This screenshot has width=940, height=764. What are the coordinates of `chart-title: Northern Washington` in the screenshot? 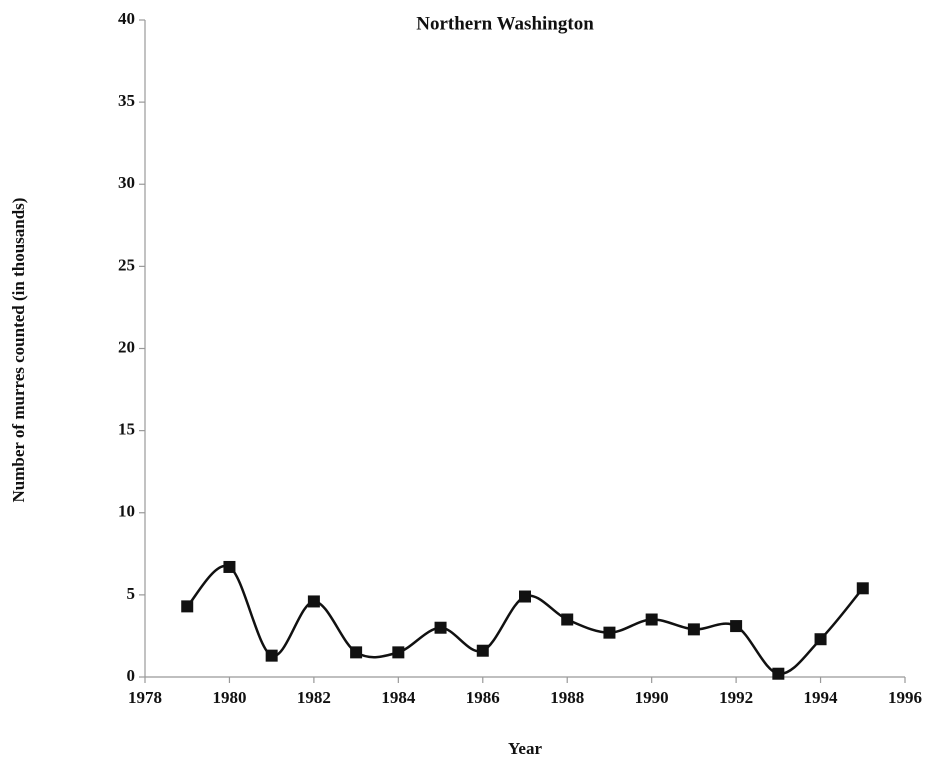 It's located at (505, 23).